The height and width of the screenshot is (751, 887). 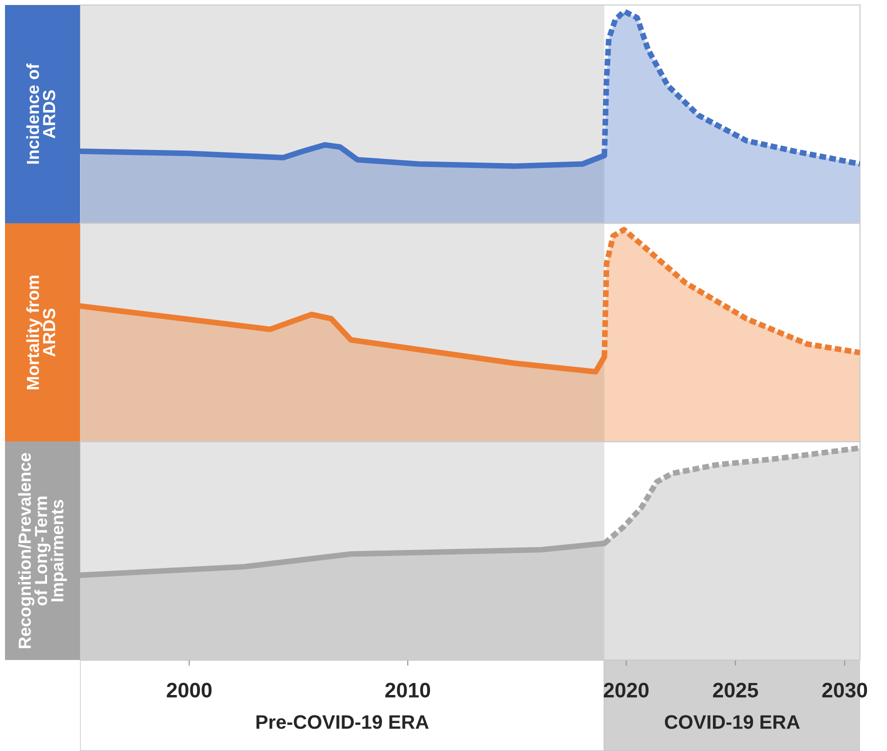 What do you see at coordinates (41, 333) in the screenshot?
I see `y-axis-title: Mortality from ARDS` at bounding box center [41, 333].